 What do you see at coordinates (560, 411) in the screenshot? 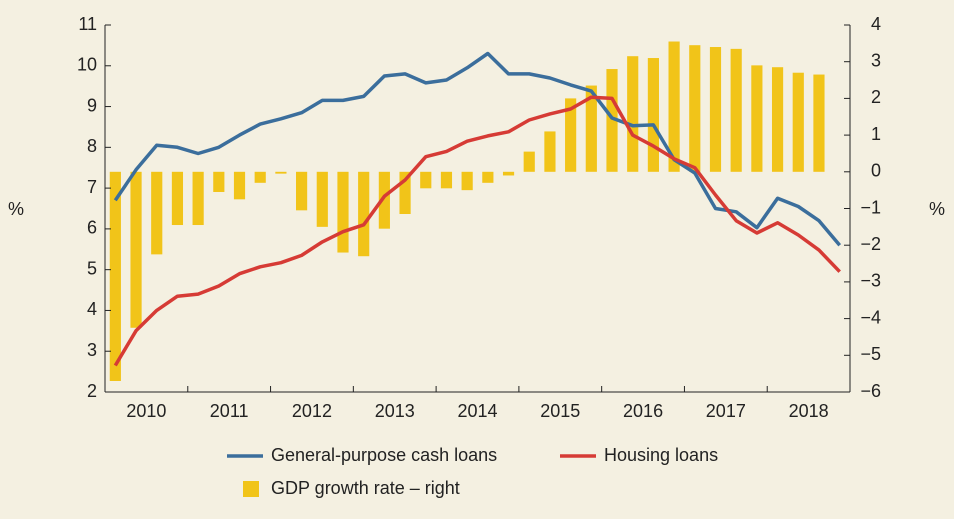
I see `x-tick-label: 2015` at bounding box center [560, 411].